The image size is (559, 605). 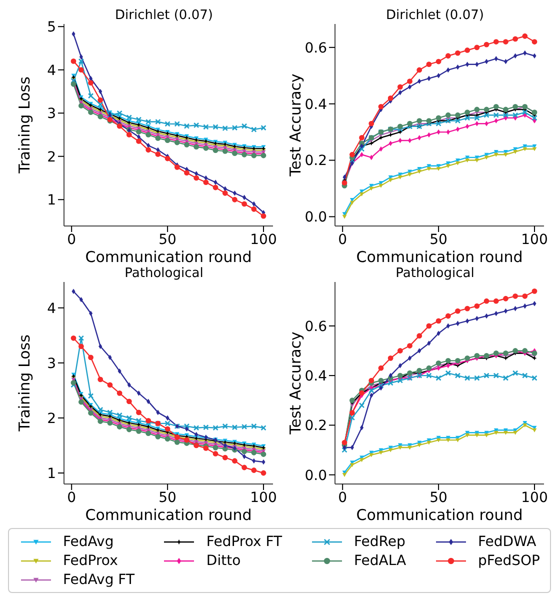 What do you see at coordinates (507, 542) in the screenshot?
I see `legend-label: FedDWA` at bounding box center [507, 542].